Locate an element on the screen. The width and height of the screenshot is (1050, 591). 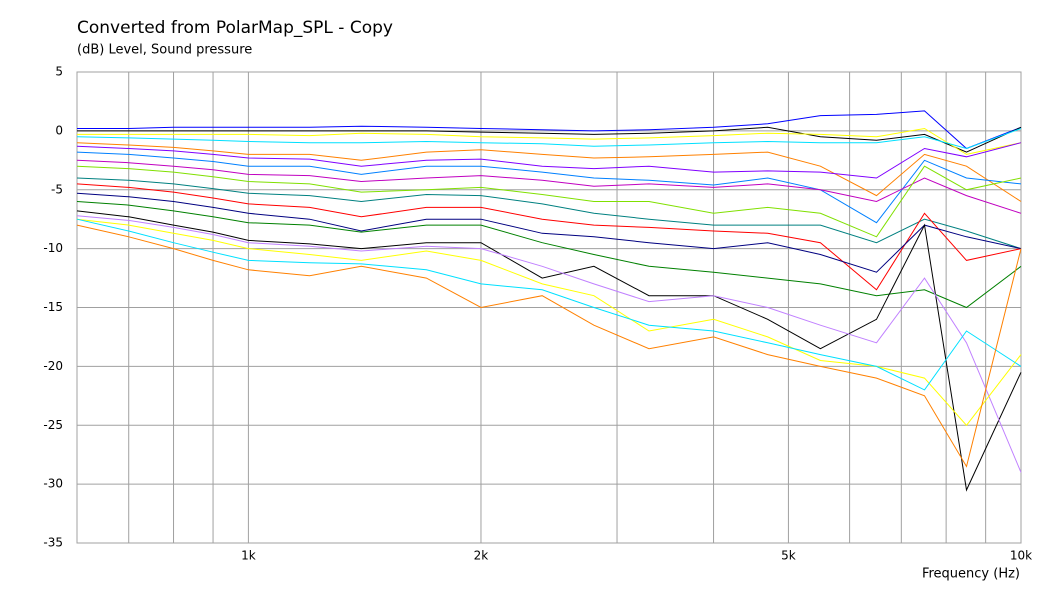
y-tick-label: -5 is located at coordinates (57, 189).